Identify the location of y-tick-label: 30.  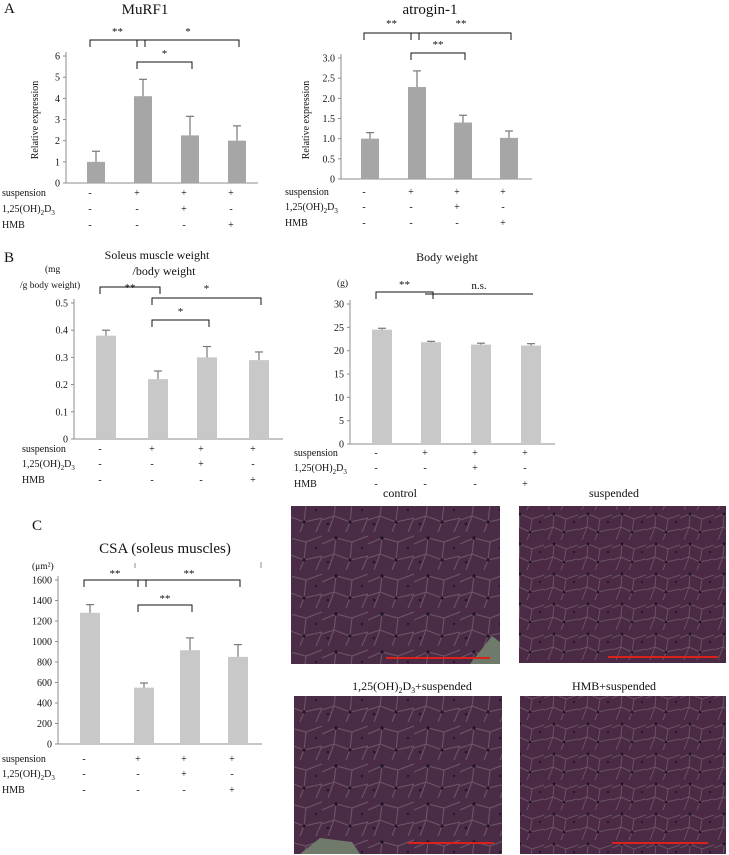
(339, 305).